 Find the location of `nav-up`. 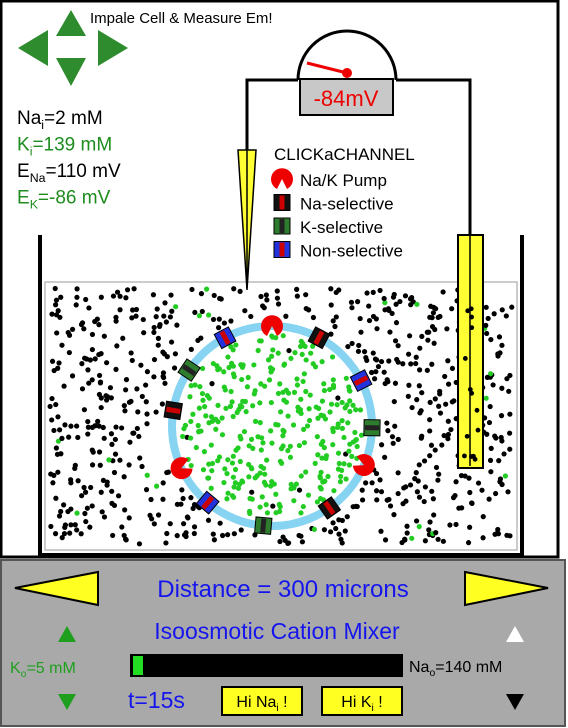

nav-up is located at coordinates (71, 23).